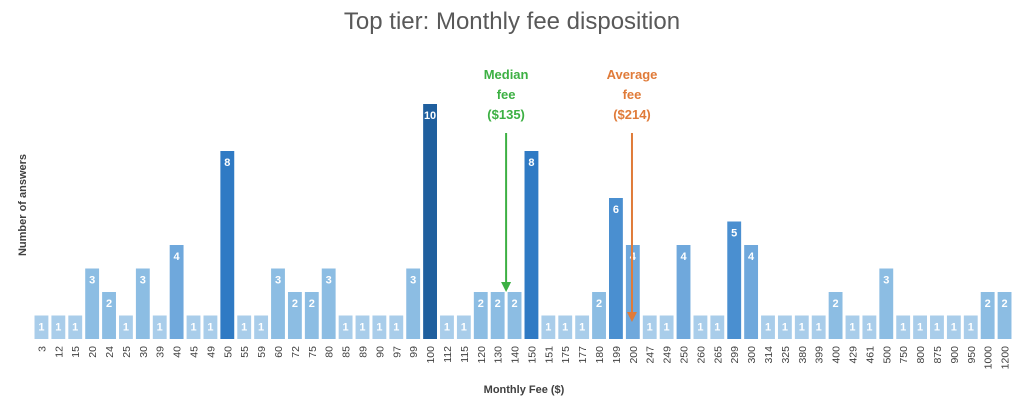  I want to click on x-tick-199: 199, so click(617, 355).